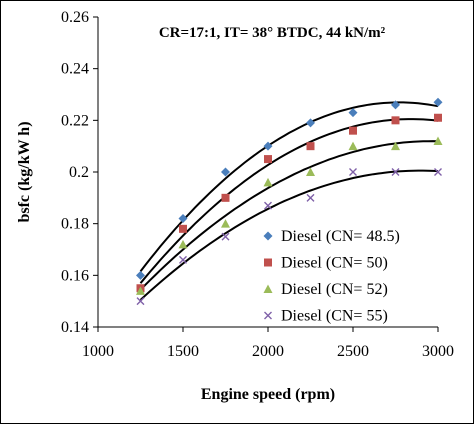  I want to click on y-tick-label: 0.22, so click(75, 120).